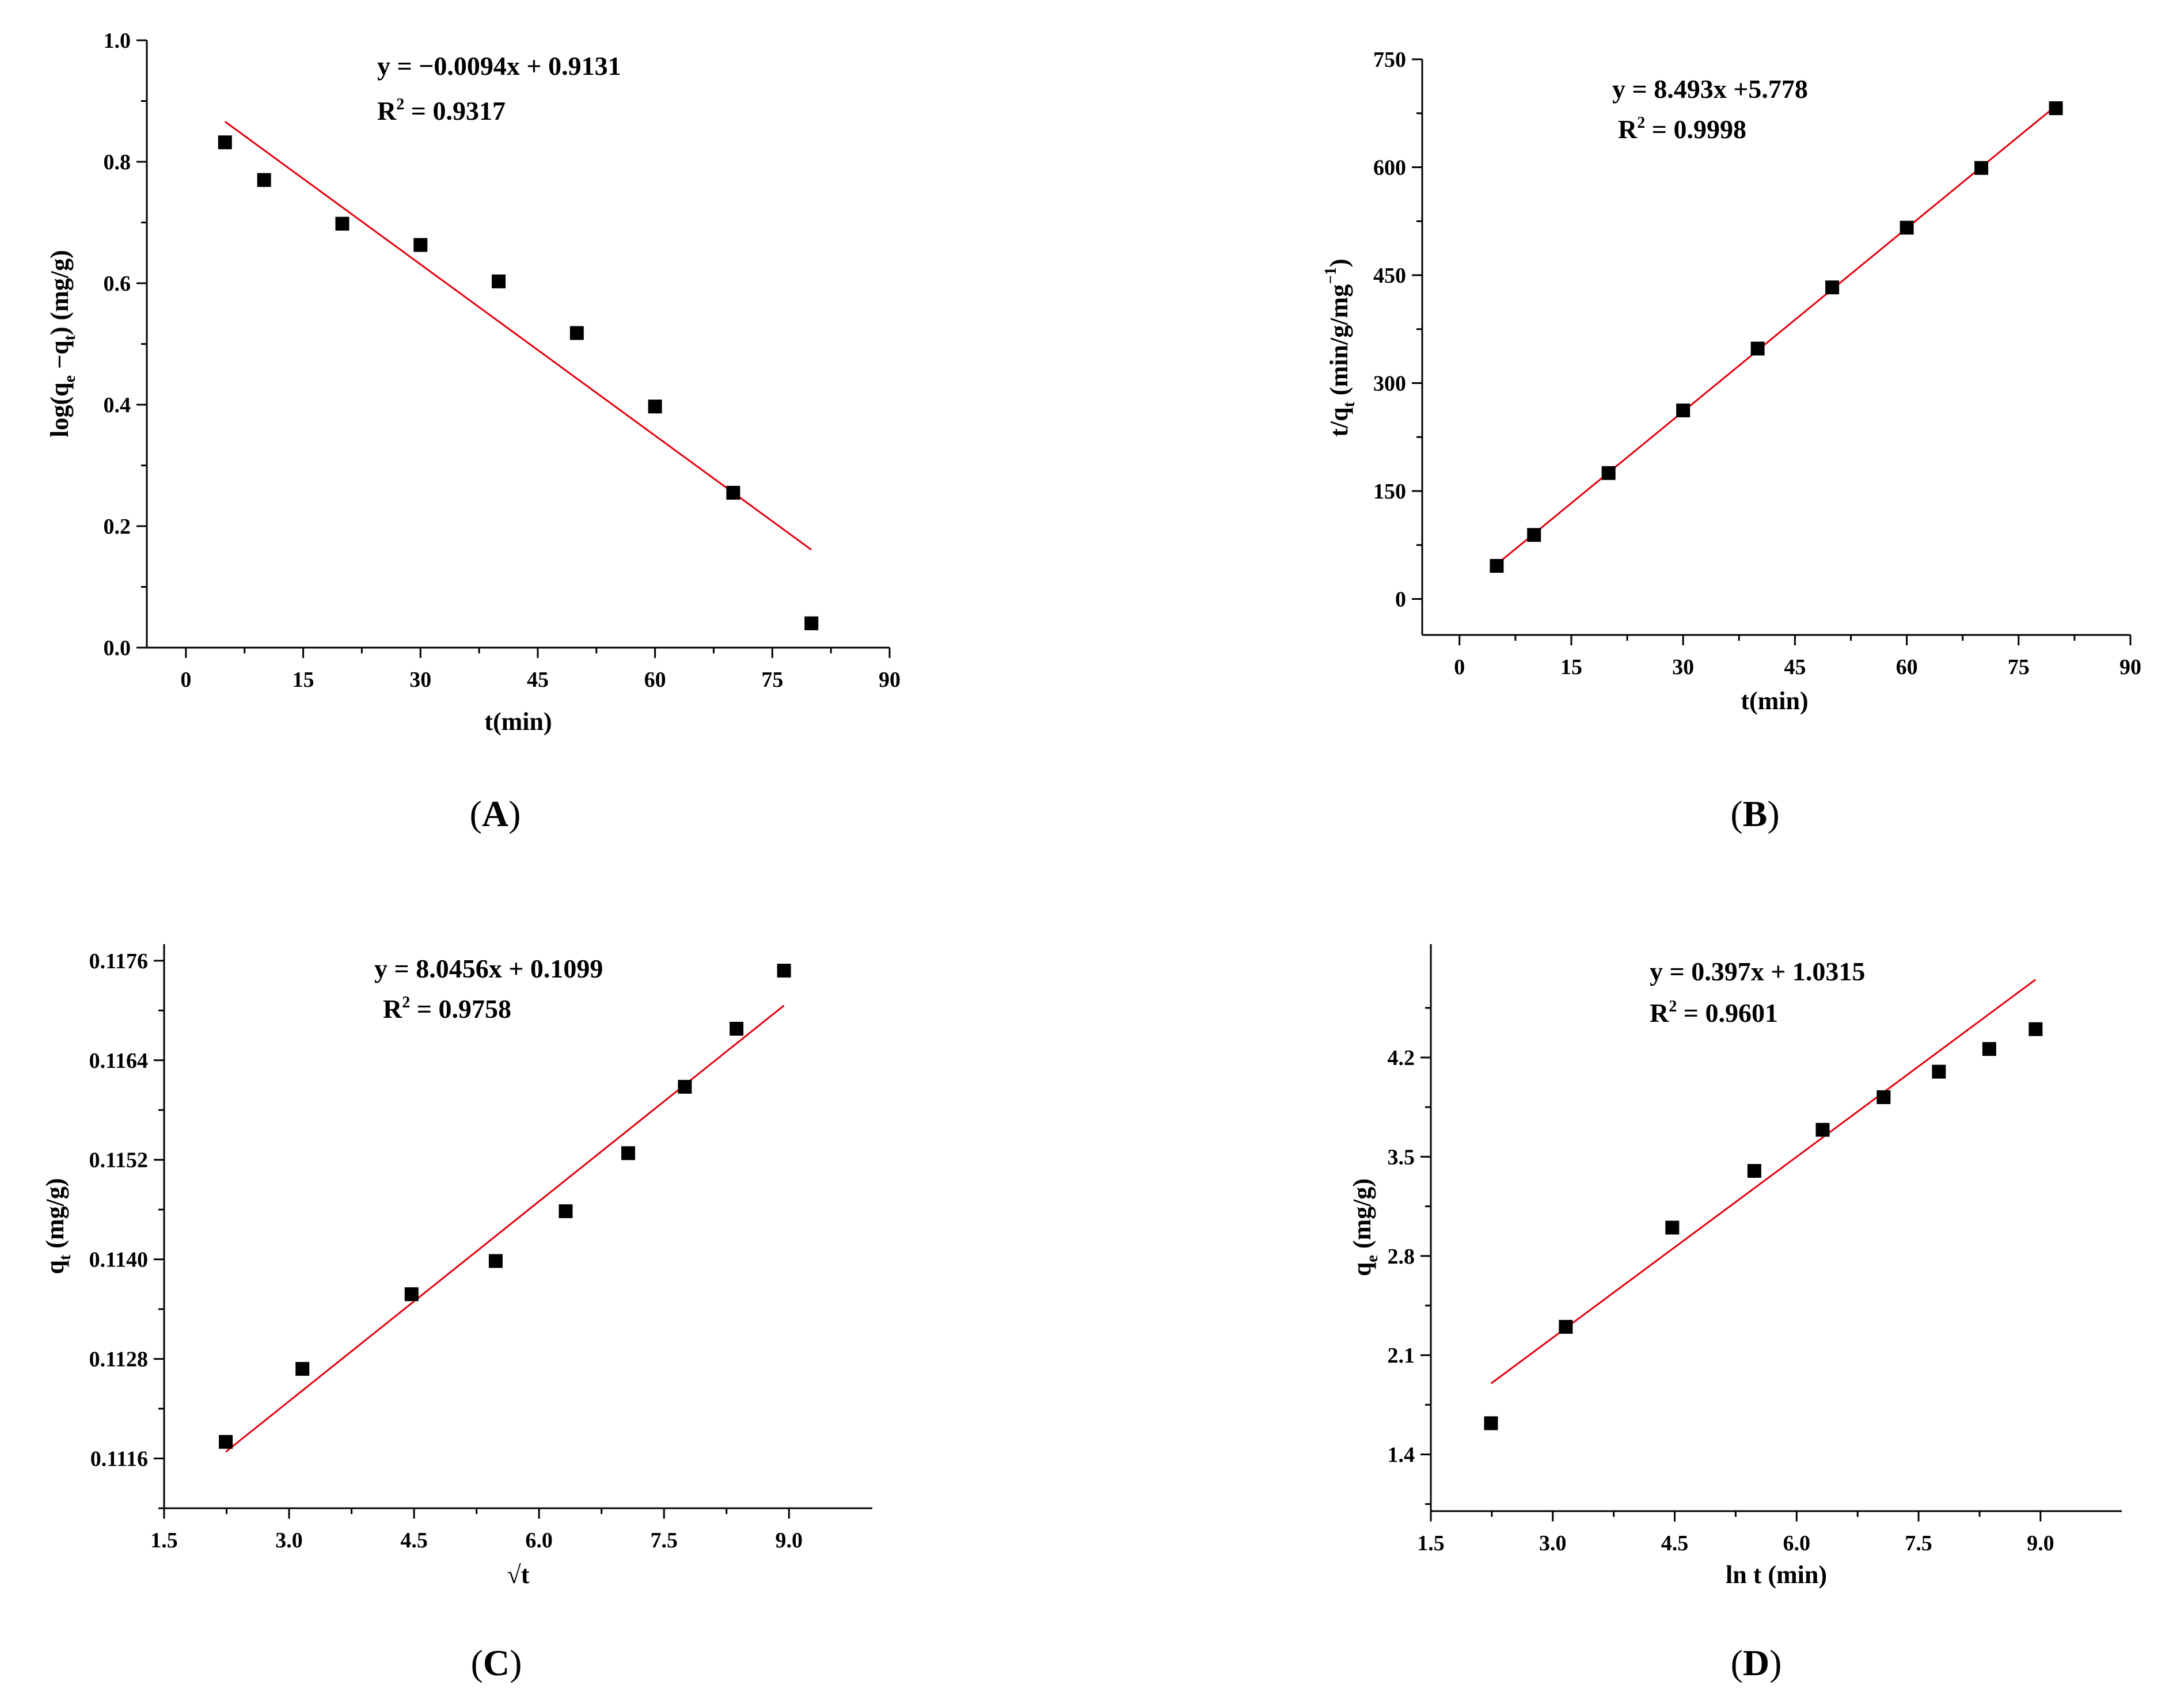 The height and width of the screenshot is (1708, 2169). What do you see at coordinates (1776, 335) in the screenshot?
I see `fit-line` at bounding box center [1776, 335].